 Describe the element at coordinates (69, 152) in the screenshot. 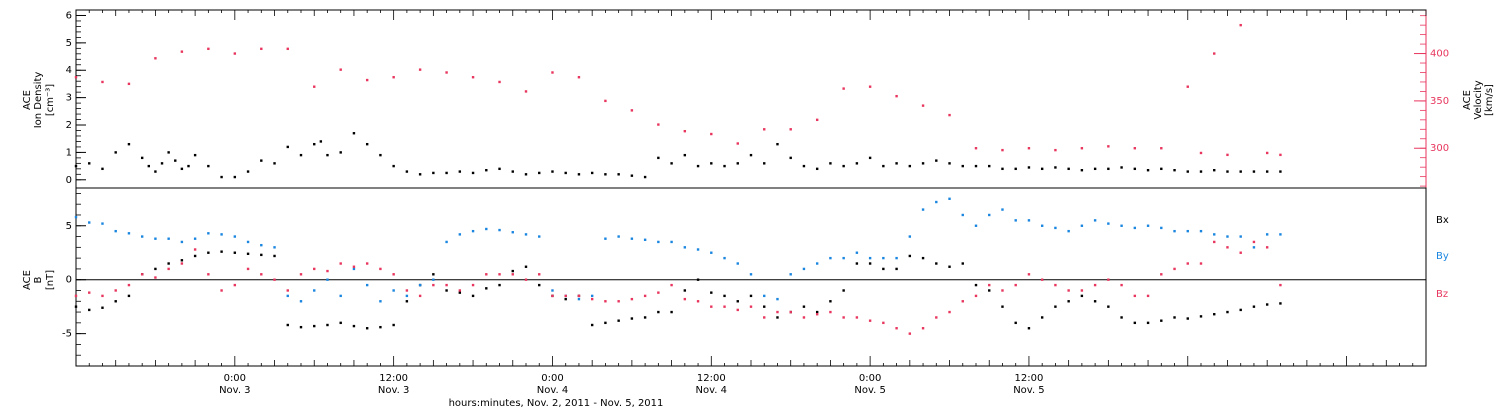

I see `density-tick-label: 1` at that location.